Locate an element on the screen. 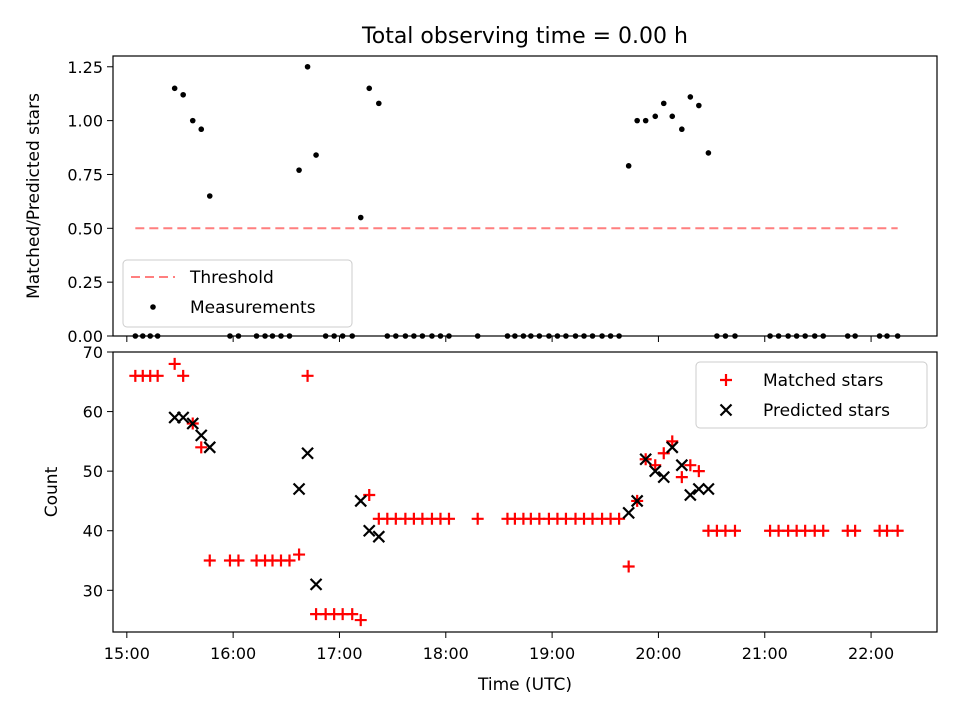  x-axis-label: Time (UTC) is located at coordinates (524, 685).